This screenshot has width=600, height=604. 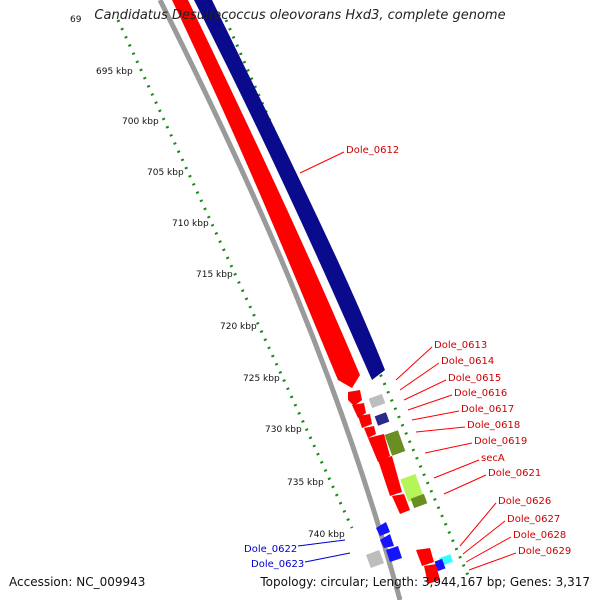 I want to click on axis-label: 710 kbp, so click(x=190, y=224).